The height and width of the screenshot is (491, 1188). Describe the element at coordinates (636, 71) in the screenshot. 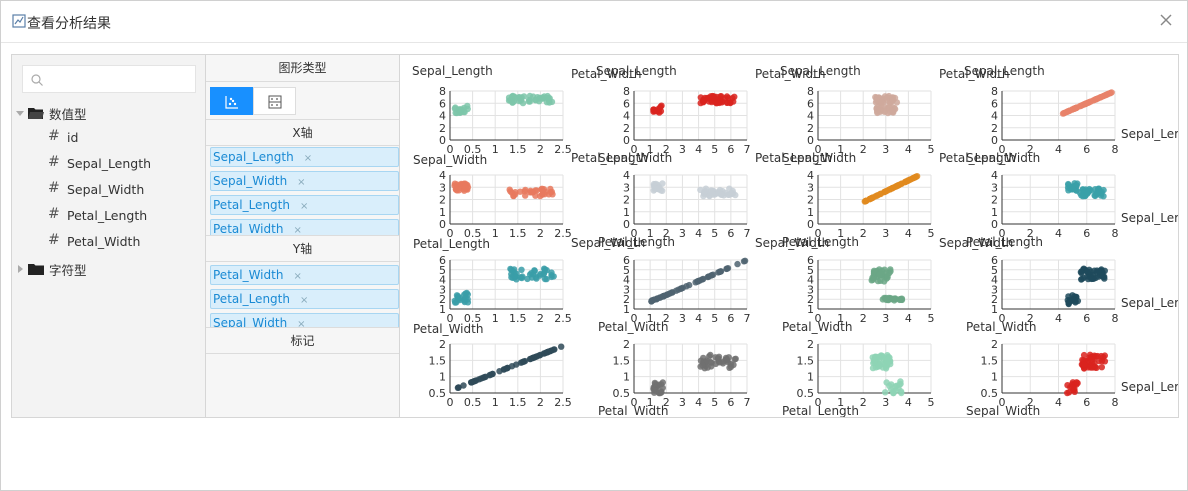

I see `column-title: Sepal_Length` at that location.